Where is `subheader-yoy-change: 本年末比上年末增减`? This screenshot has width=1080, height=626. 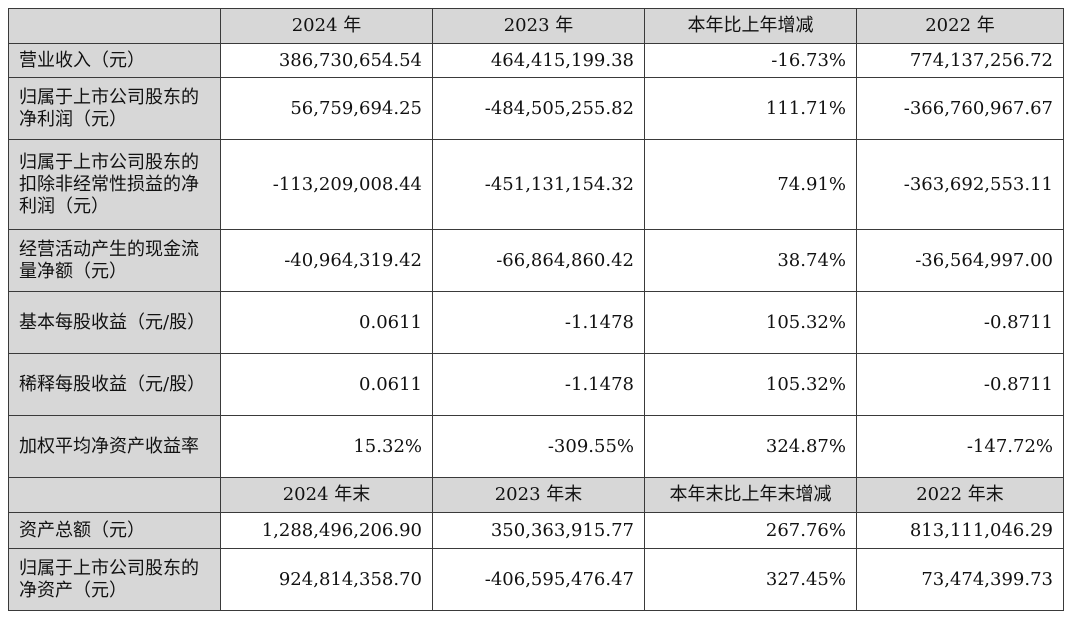
subheader-yoy-change: 本年末比上年末增减 is located at coordinates (750, 495).